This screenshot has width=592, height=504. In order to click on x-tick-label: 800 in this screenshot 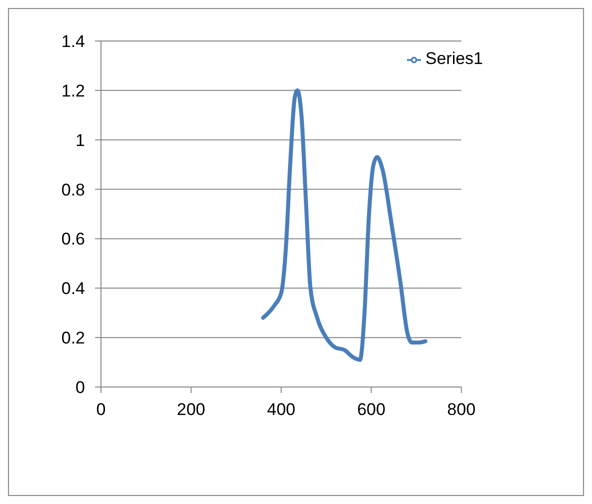, I will do `click(461, 410)`.